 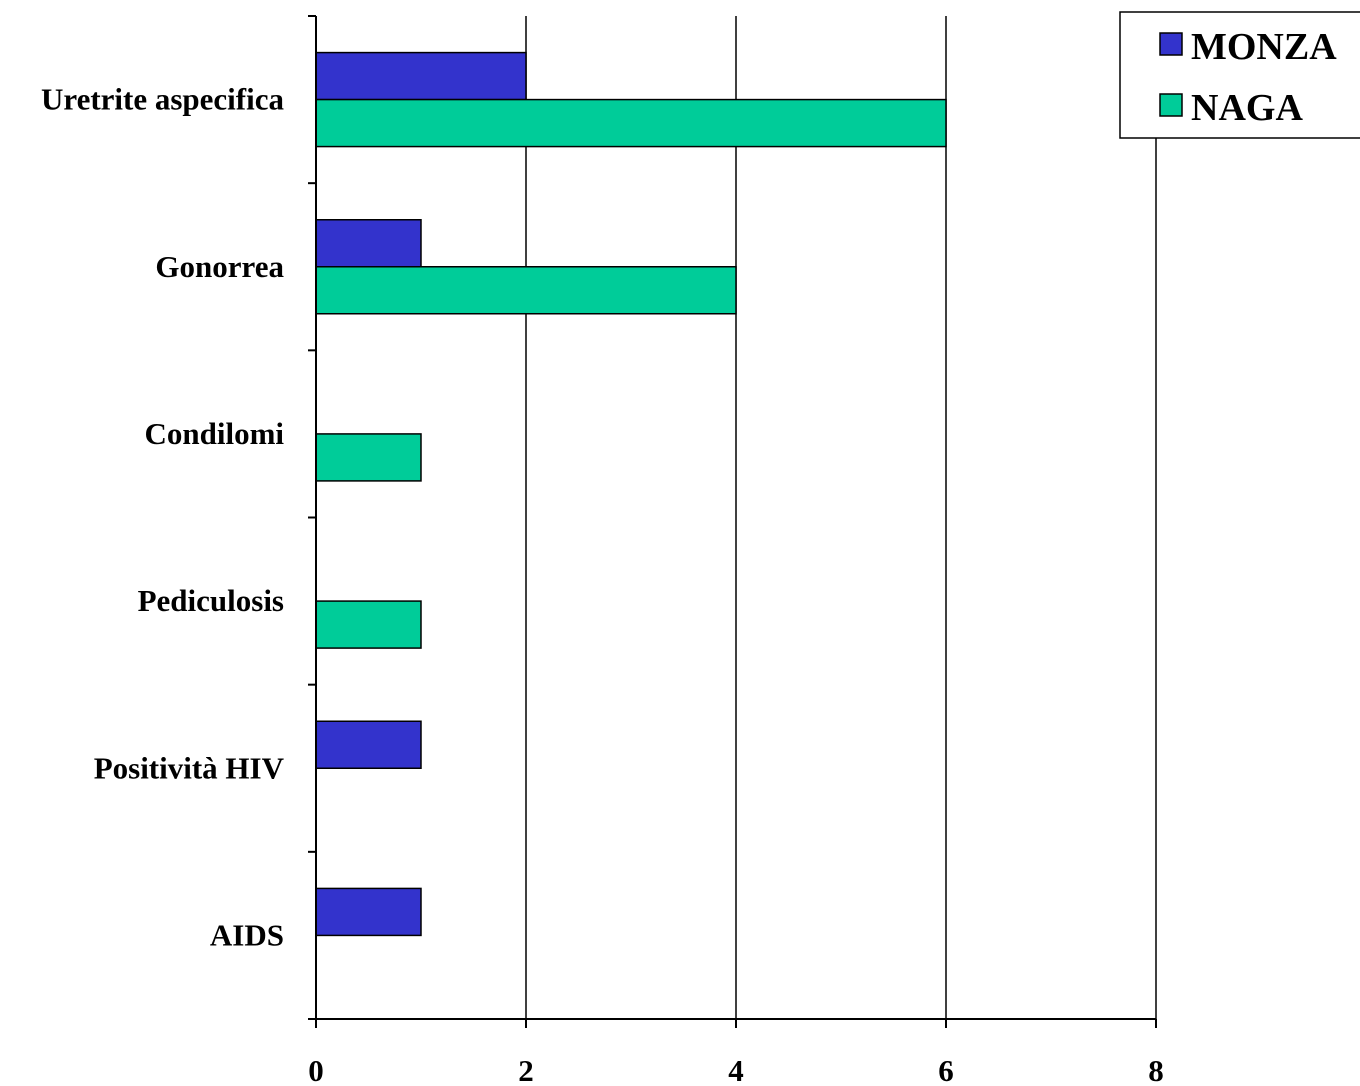 I want to click on x-tick-label: 2, so click(x=526, y=1069).